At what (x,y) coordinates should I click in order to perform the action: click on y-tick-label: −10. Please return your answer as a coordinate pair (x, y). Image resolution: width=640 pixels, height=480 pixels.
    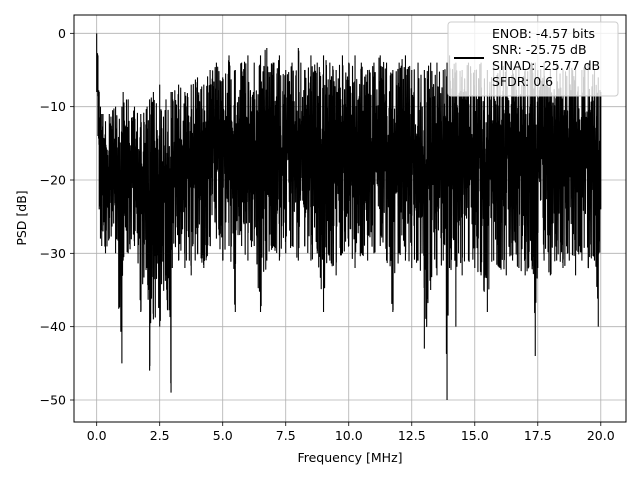
    Looking at the image, I should click on (53, 106).